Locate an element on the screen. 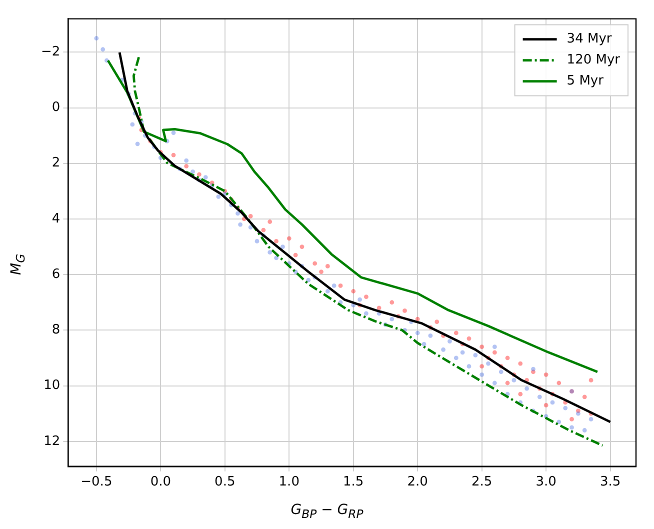  y-tick-label: 10 is located at coordinates (52, 386).